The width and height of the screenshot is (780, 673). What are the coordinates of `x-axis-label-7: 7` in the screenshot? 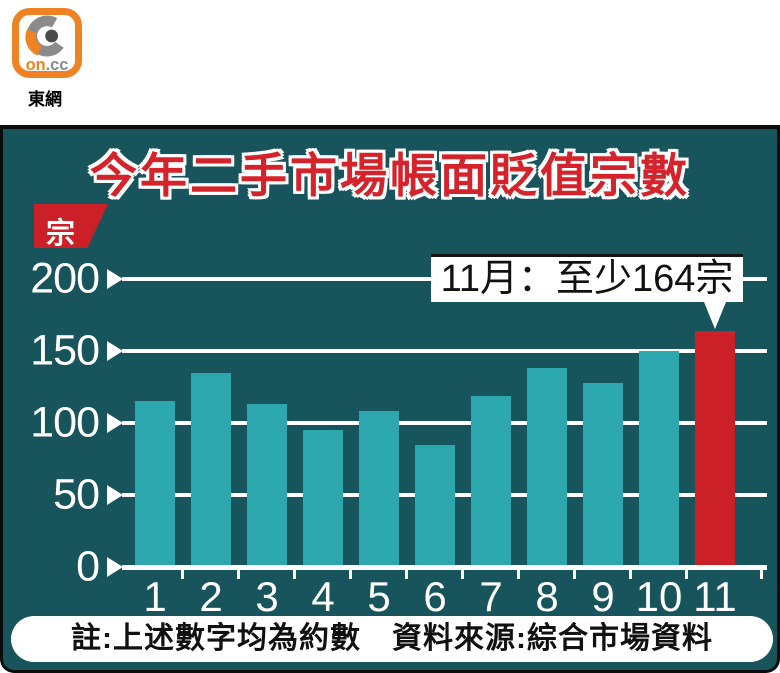 It's located at (491, 596).